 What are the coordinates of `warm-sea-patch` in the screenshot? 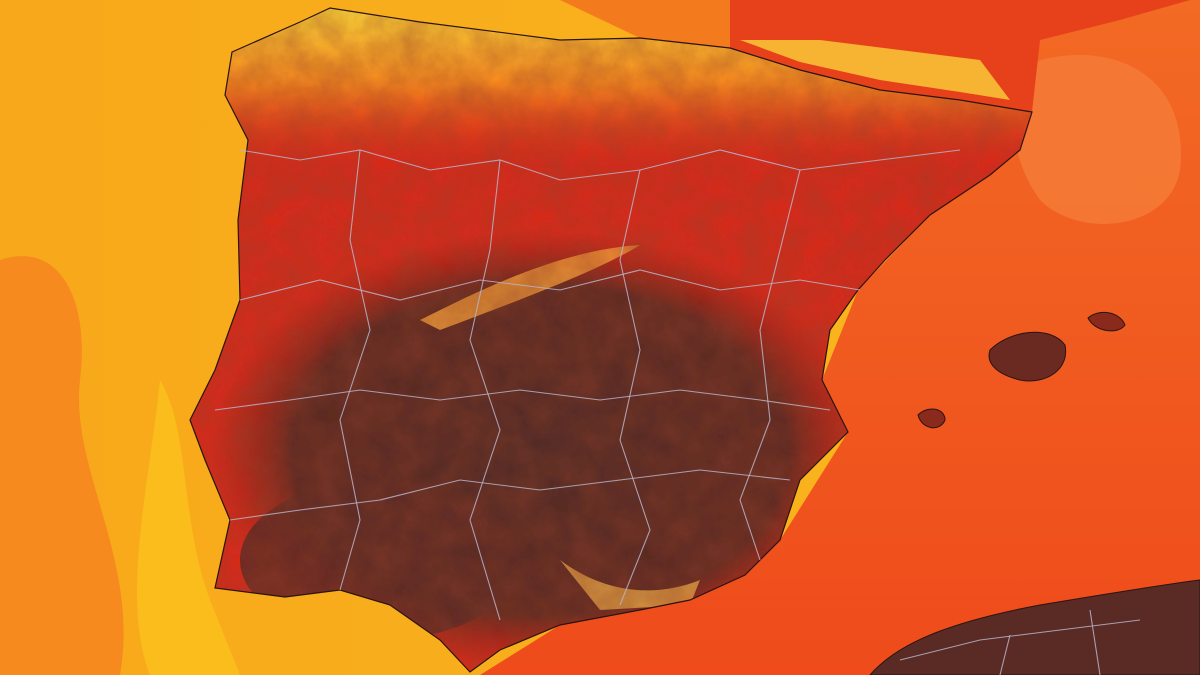 It's located at (1097, 139).